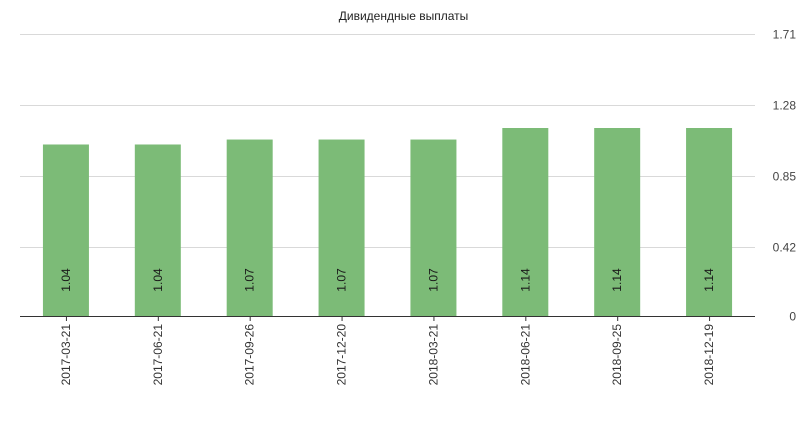  What do you see at coordinates (792, 317) in the screenshot?
I see `y-tick-label: 0` at bounding box center [792, 317].